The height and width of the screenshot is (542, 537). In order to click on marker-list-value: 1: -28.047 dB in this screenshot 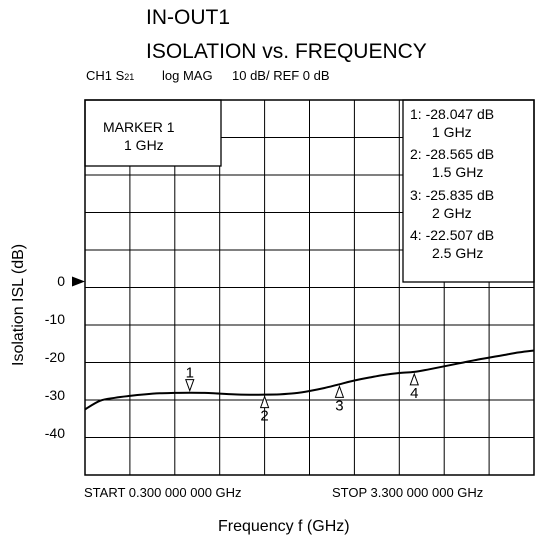, I will do `click(452, 114)`.